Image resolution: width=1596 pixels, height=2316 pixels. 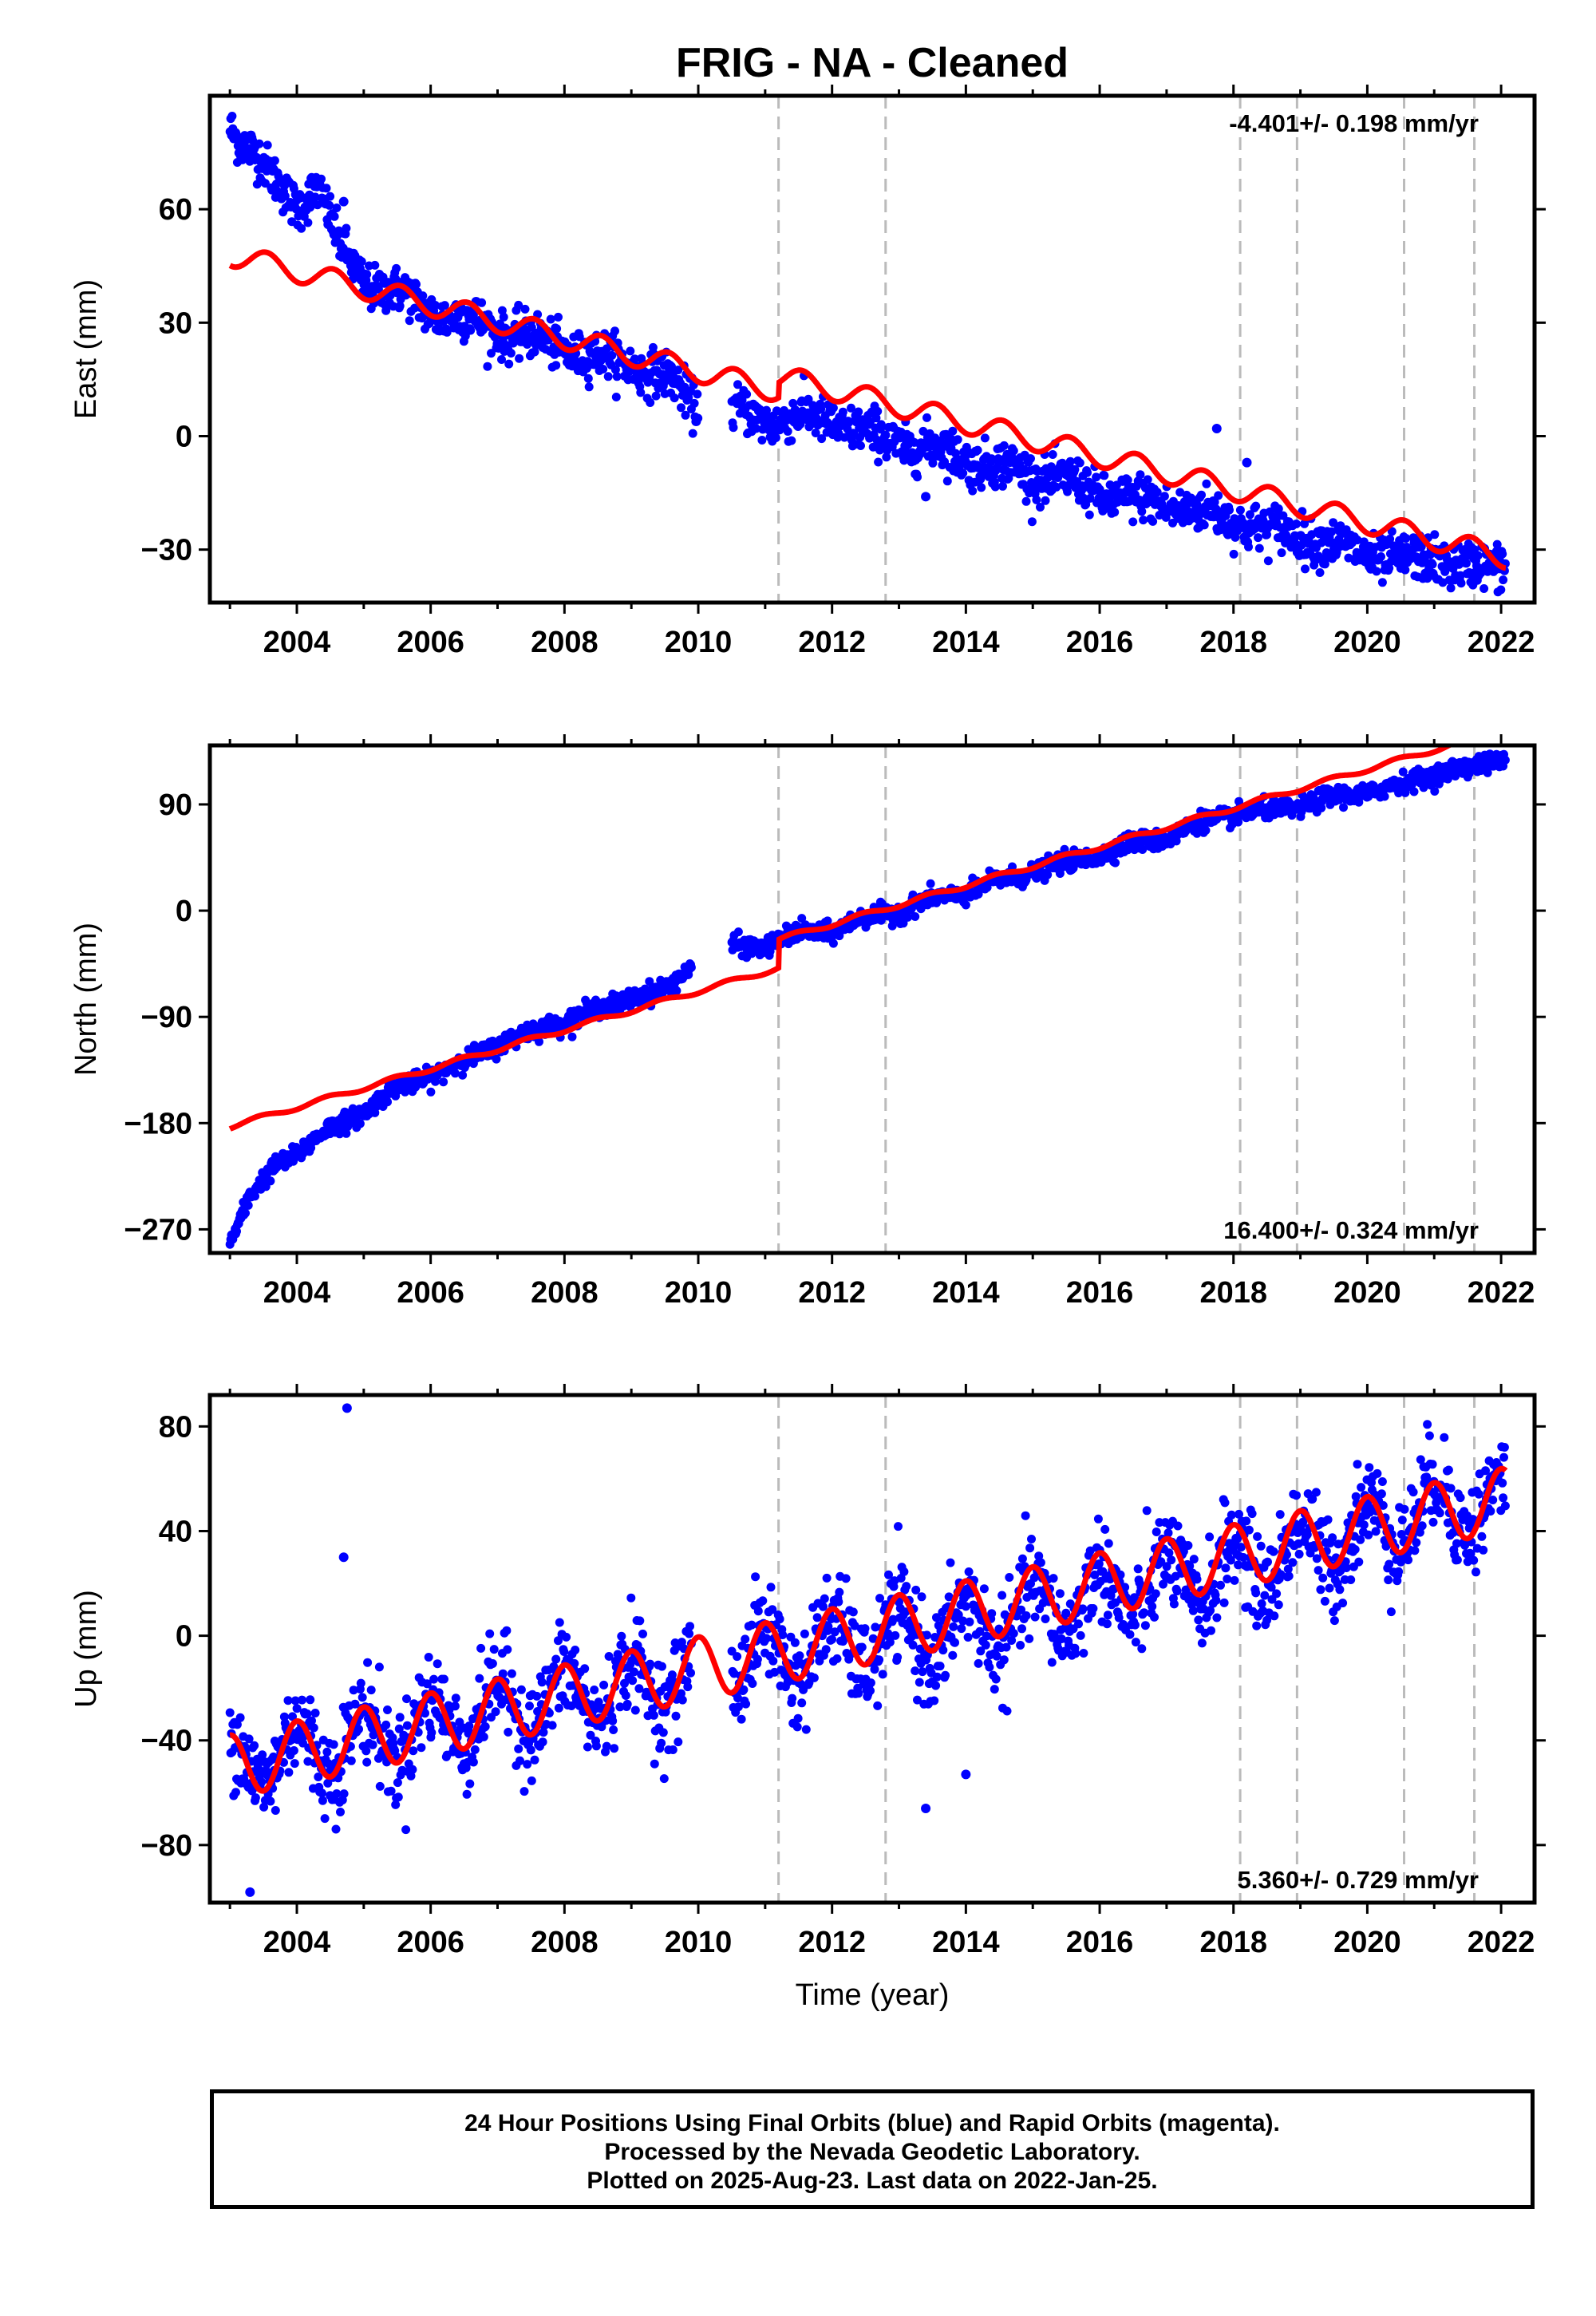 I want to click on y-tick-label: 60, so click(x=175, y=210).